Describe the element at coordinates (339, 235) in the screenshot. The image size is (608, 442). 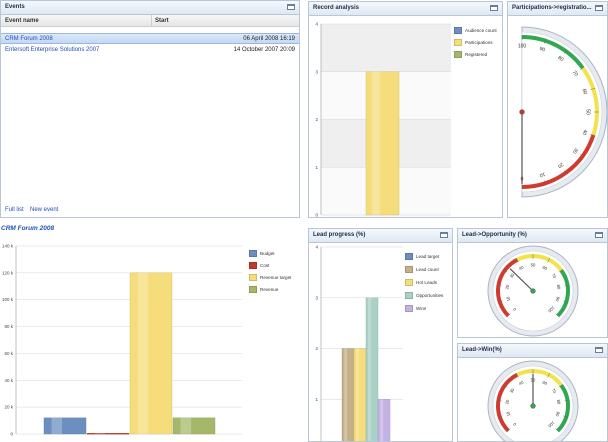
I see `lead-progress-title: Lead progress (%)` at that location.